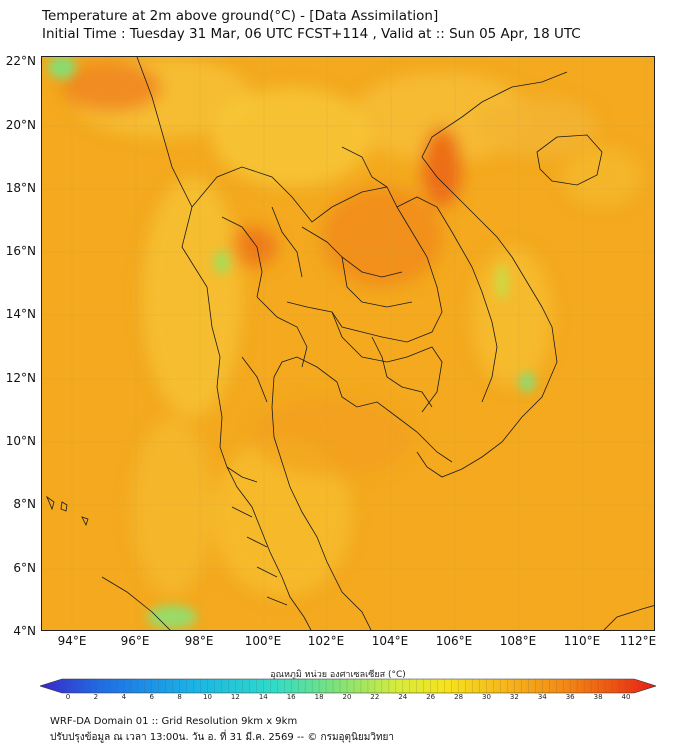  Describe the element at coordinates (263, 697) in the screenshot. I see `colorbar-tick-label: 14` at that location.